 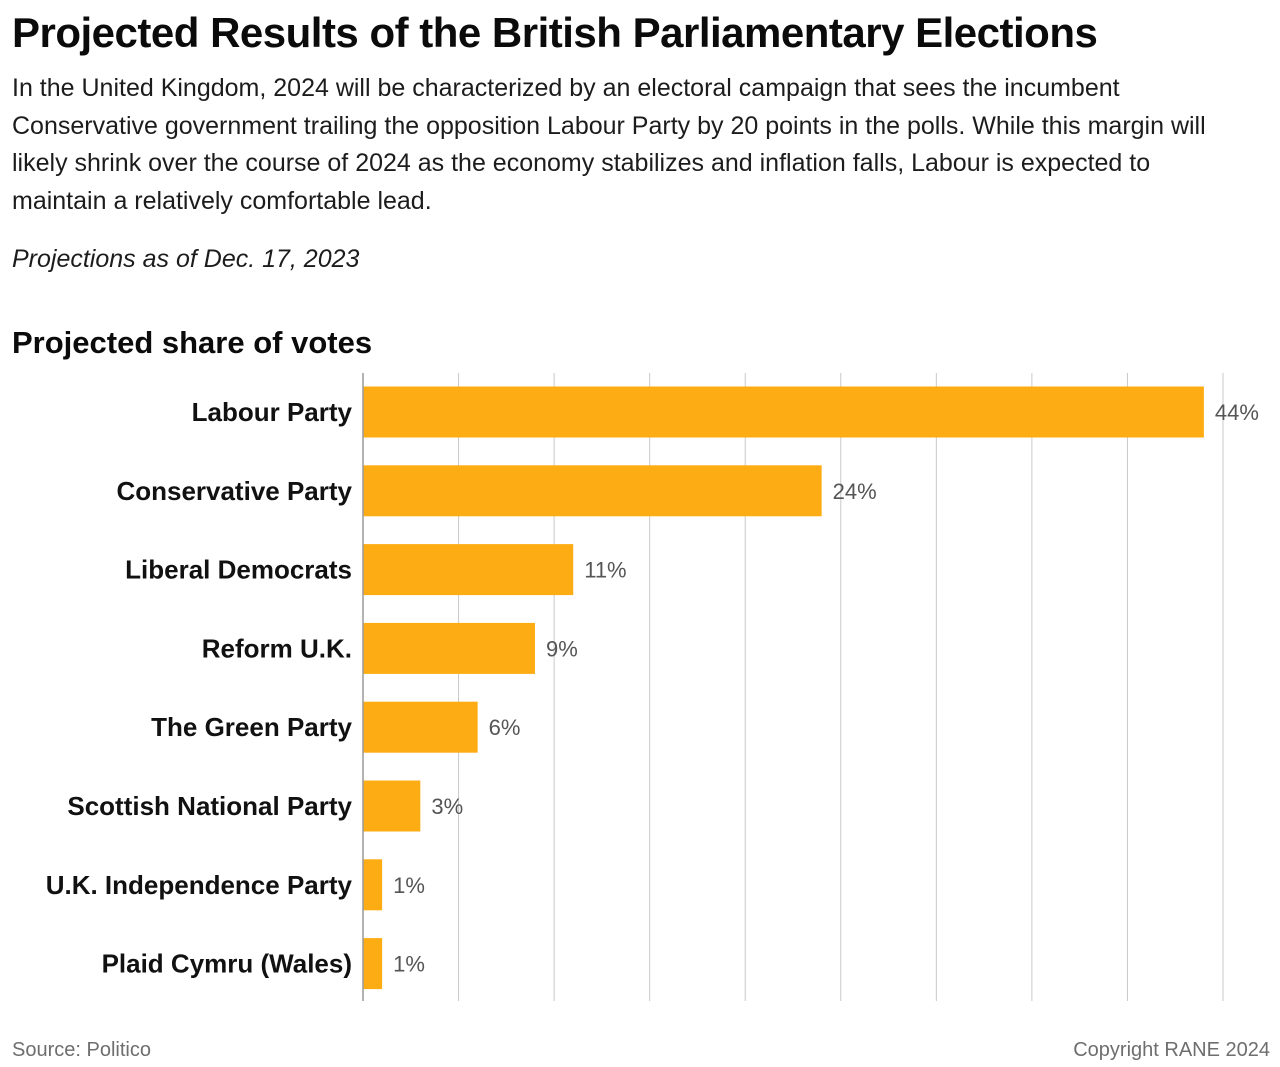 What do you see at coordinates (209, 806) in the screenshot?
I see `category-label: Scottish National Party` at bounding box center [209, 806].